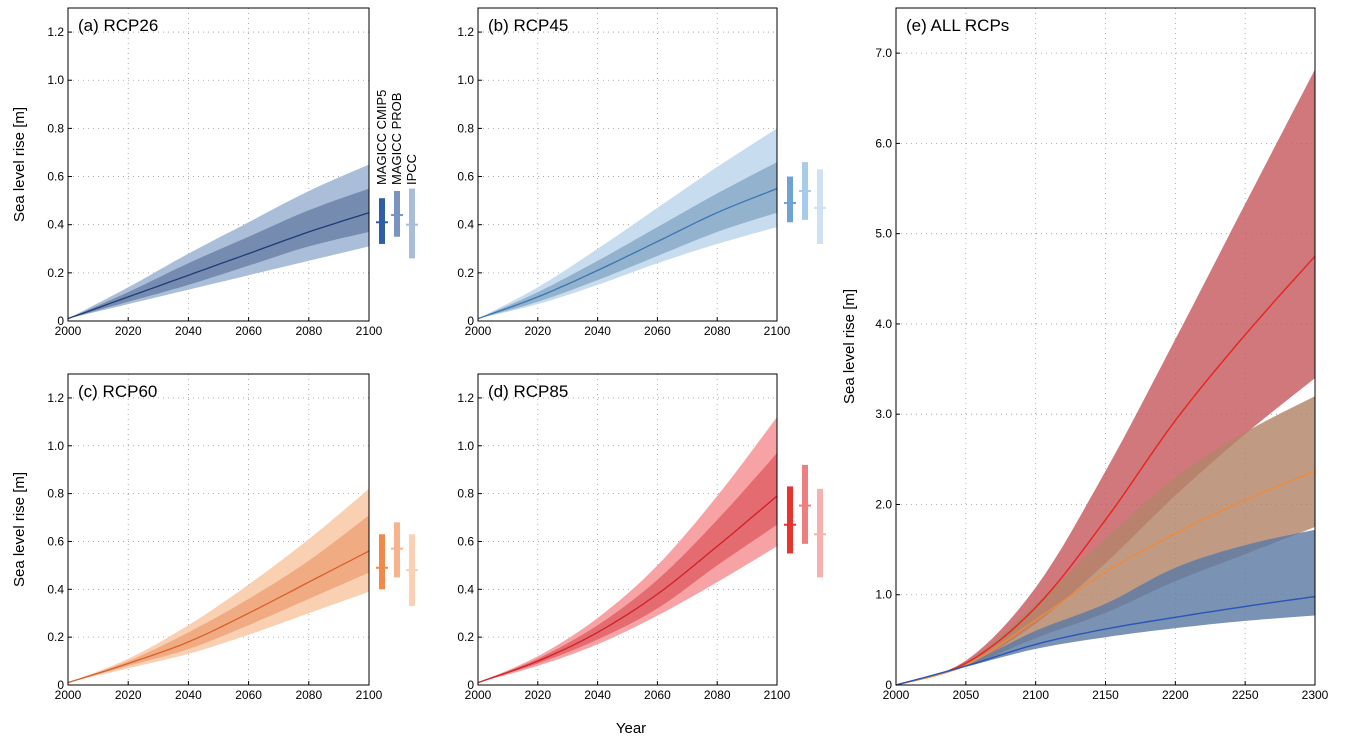  What do you see at coordinates (411, 169) in the screenshot?
I see `legend-label-ipcc: IPCC` at bounding box center [411, 169].